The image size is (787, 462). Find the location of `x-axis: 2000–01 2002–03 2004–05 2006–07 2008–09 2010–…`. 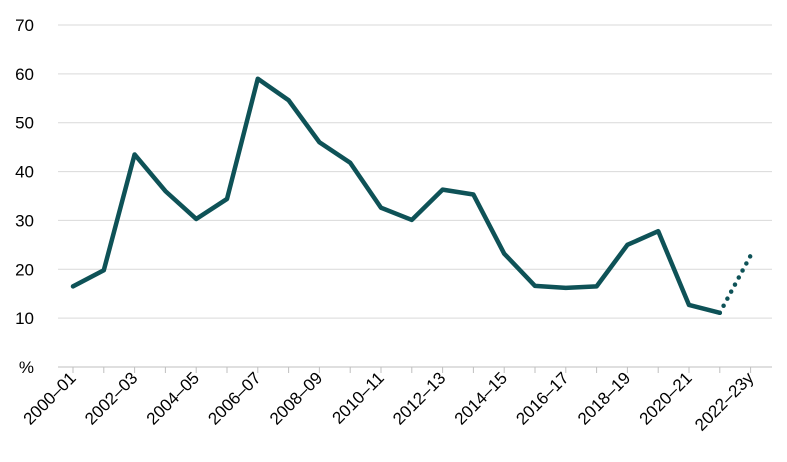

x-axis: 2000–01 2002–03 2004–05 2006–07 2008–09 2010–… is located at coordinates (396, 400).